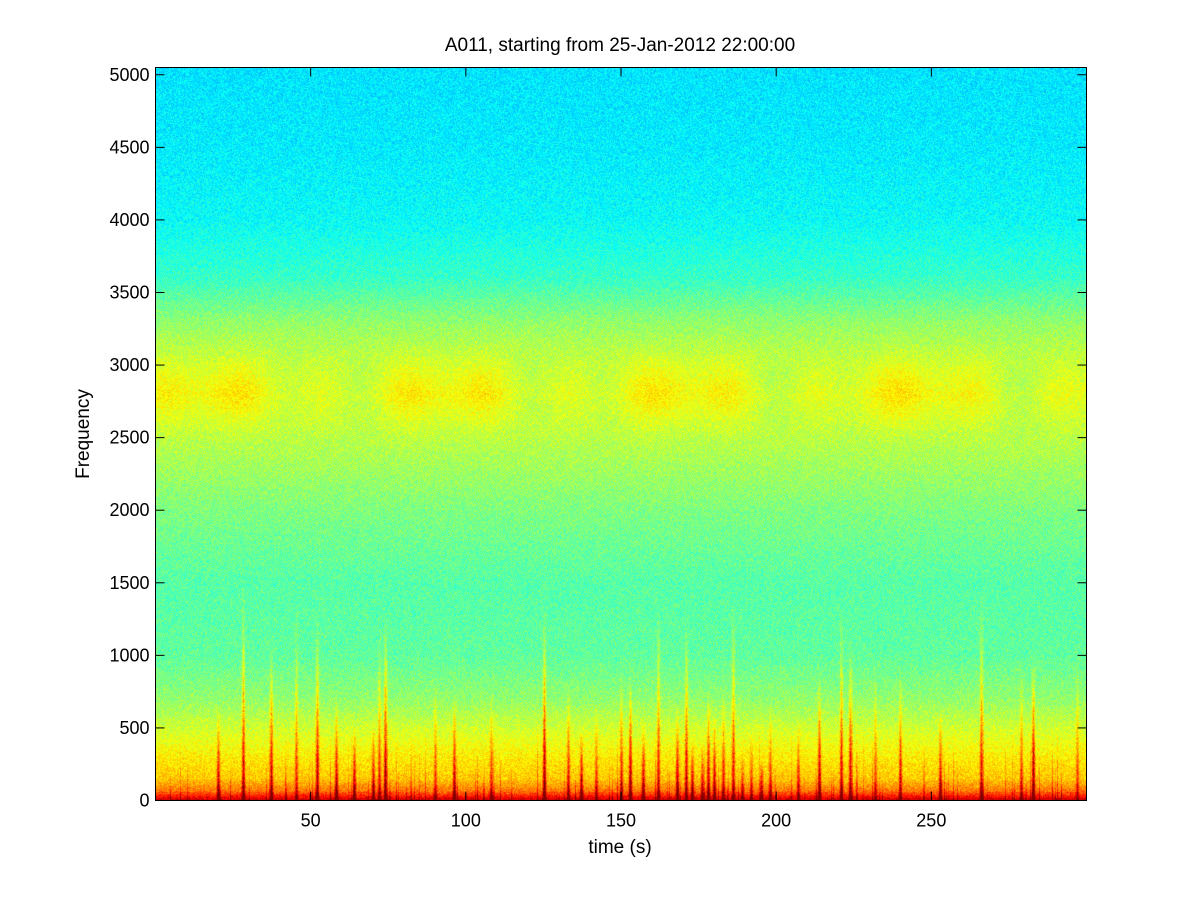  Describe the element at coordinates (134, 728) in the screenshot. I see `y-tick-label: 500` at that location.